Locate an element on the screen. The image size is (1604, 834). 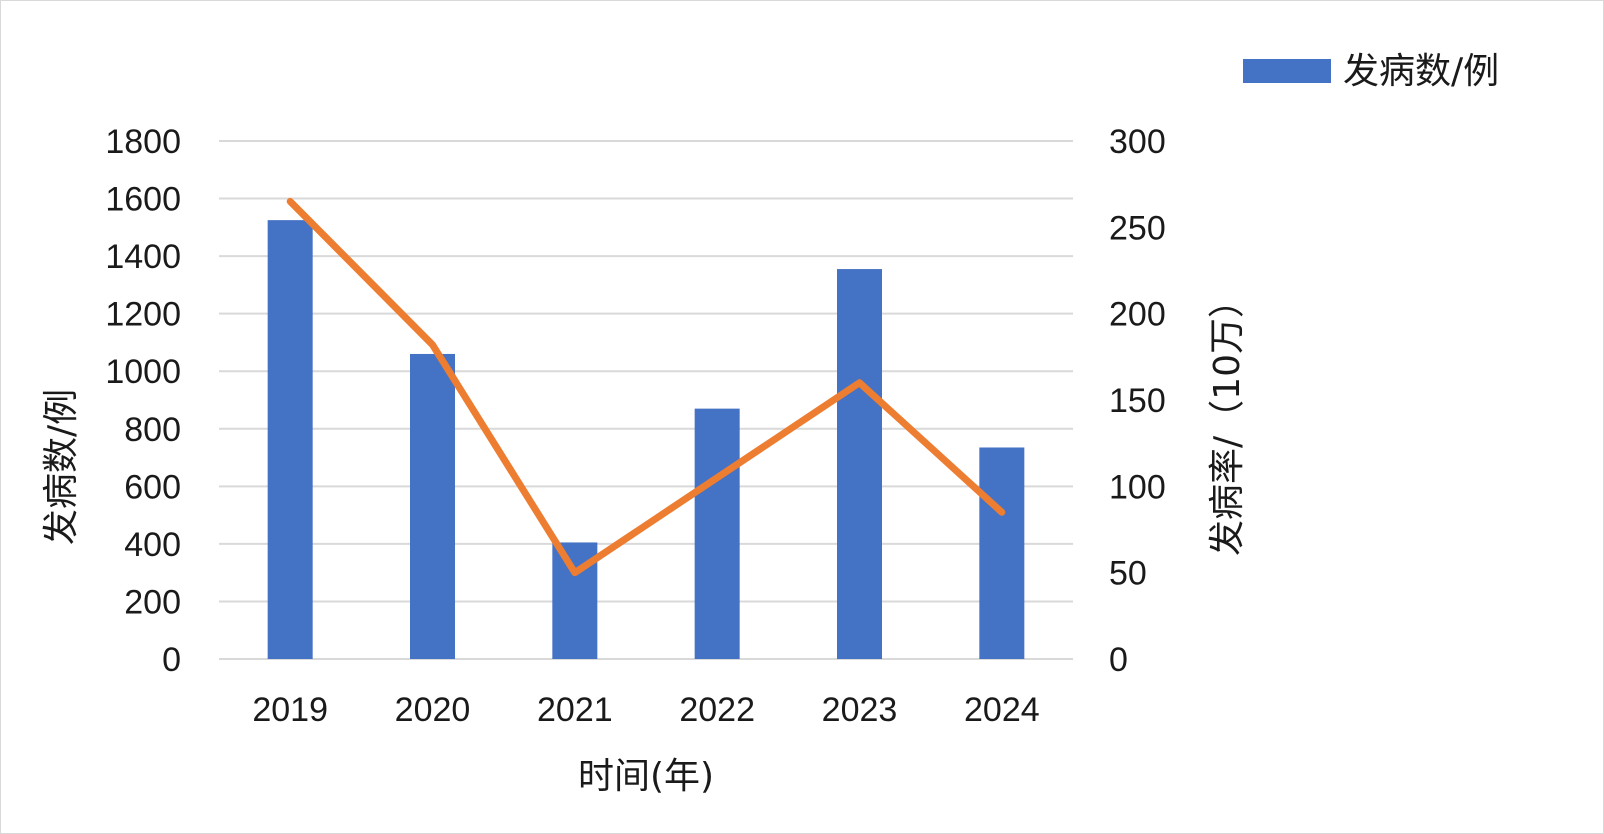
x-tick-label: 2024 is located at coordinates (1002, 710).